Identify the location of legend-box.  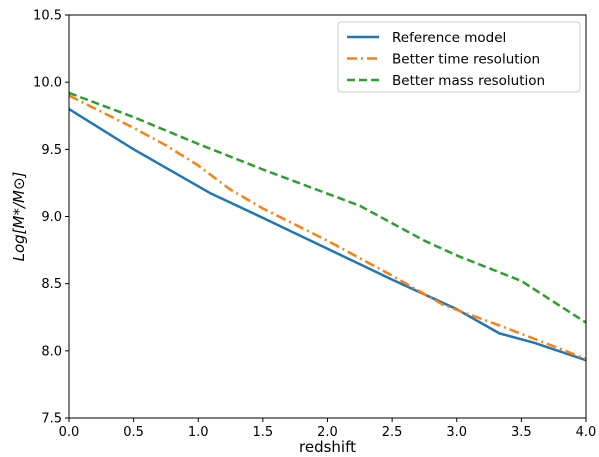
(459, 57).